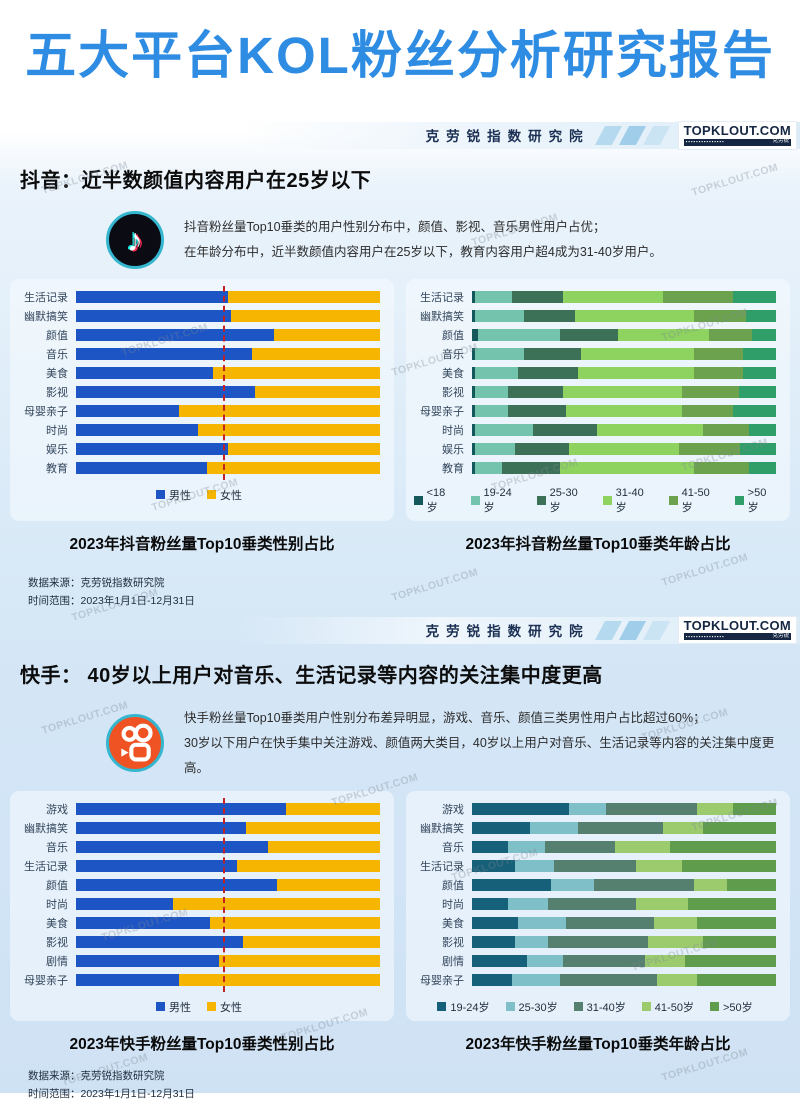  I want to click on bar-row: 母婴亲子, so click(199, 980).